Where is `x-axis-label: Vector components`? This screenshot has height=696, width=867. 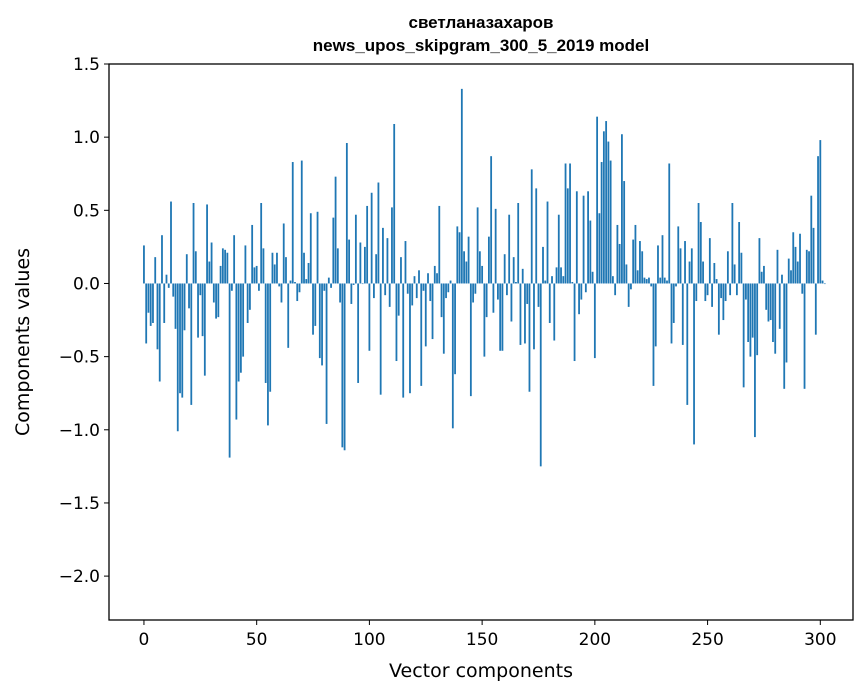
x-axis-label: Vector components is located at coordinates (481, 671).